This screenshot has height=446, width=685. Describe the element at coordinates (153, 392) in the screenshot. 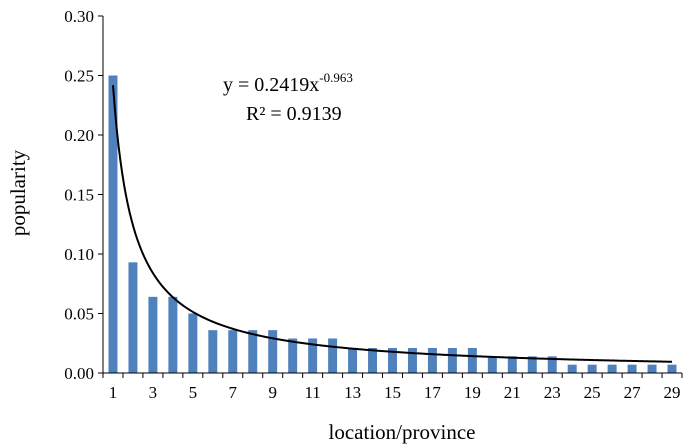

I see `x-tick-label: 3` at that location.